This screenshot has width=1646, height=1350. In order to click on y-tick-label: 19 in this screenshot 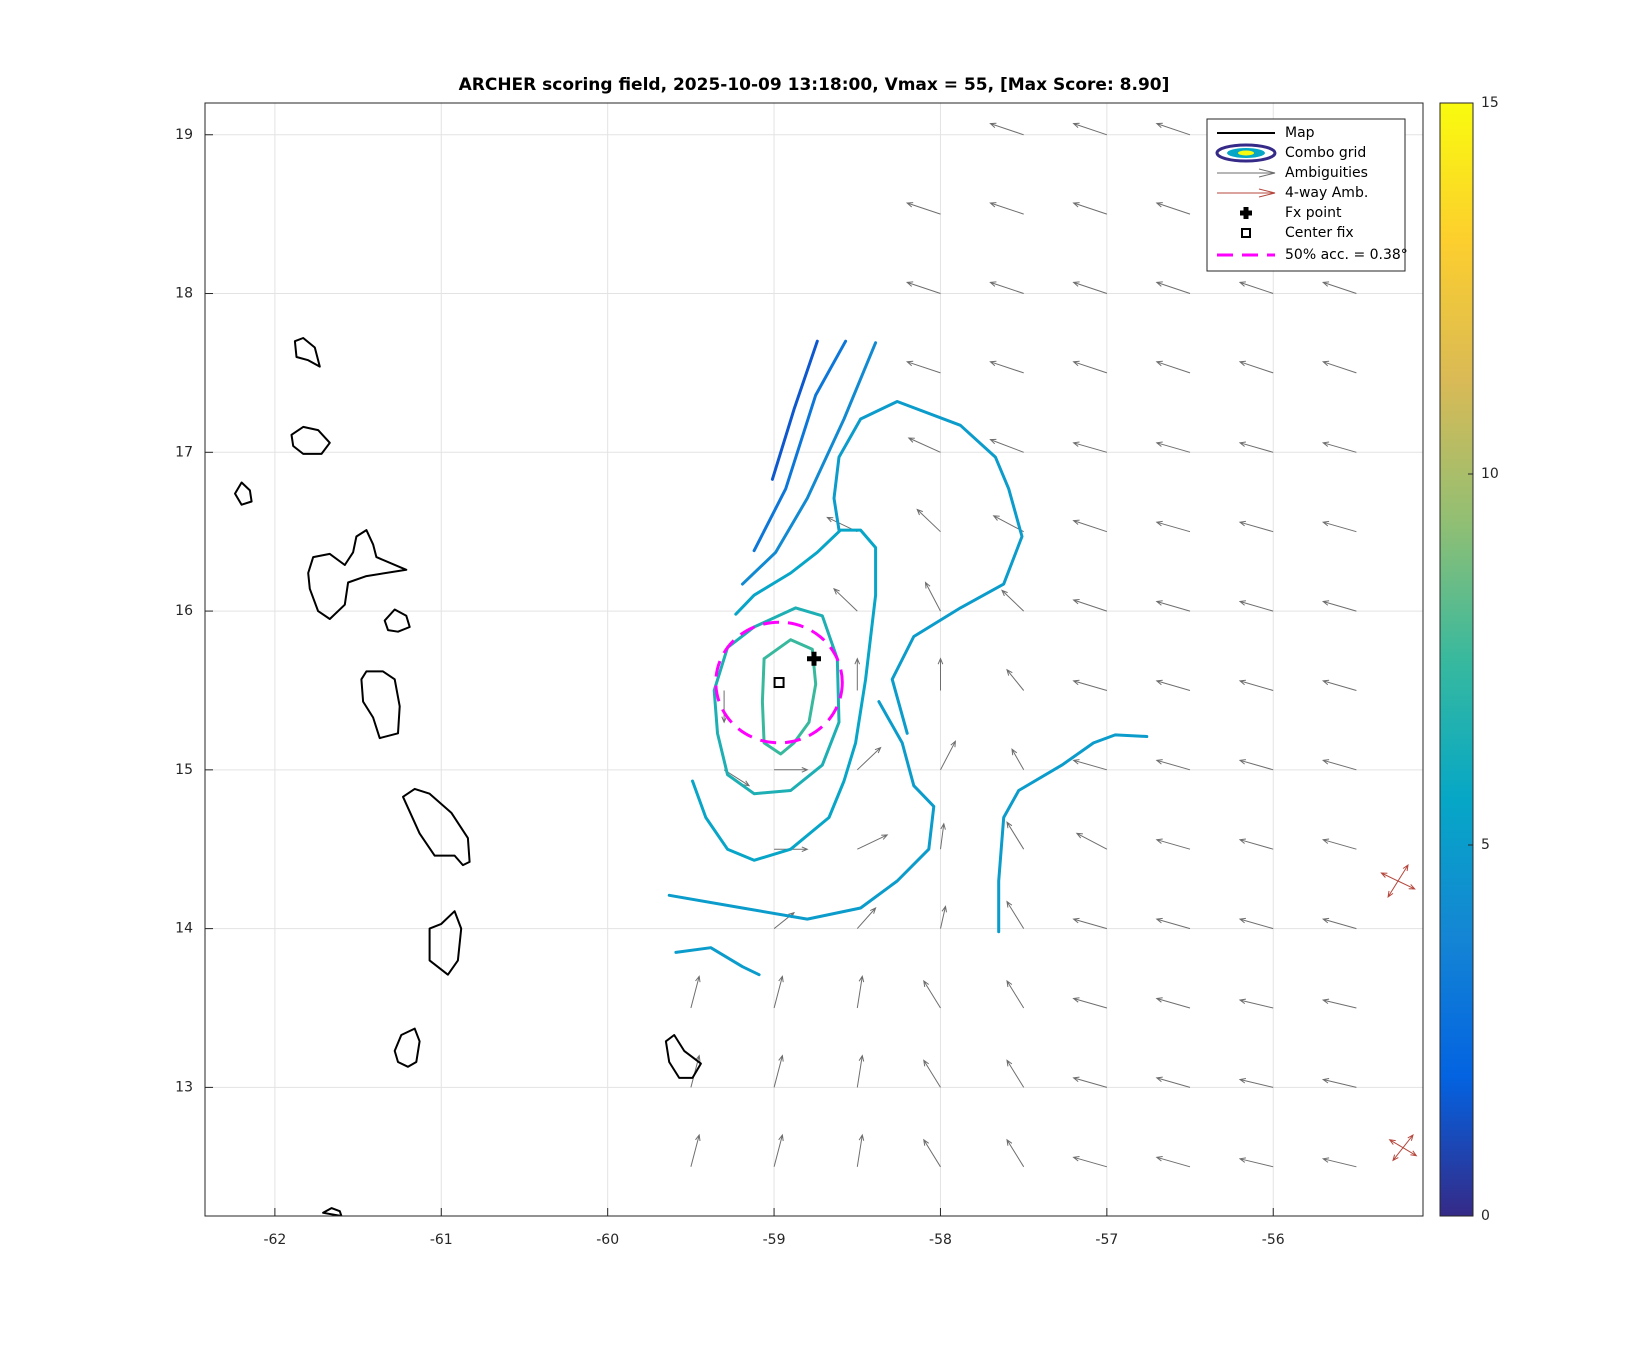, I will do `click(184, 135)`.